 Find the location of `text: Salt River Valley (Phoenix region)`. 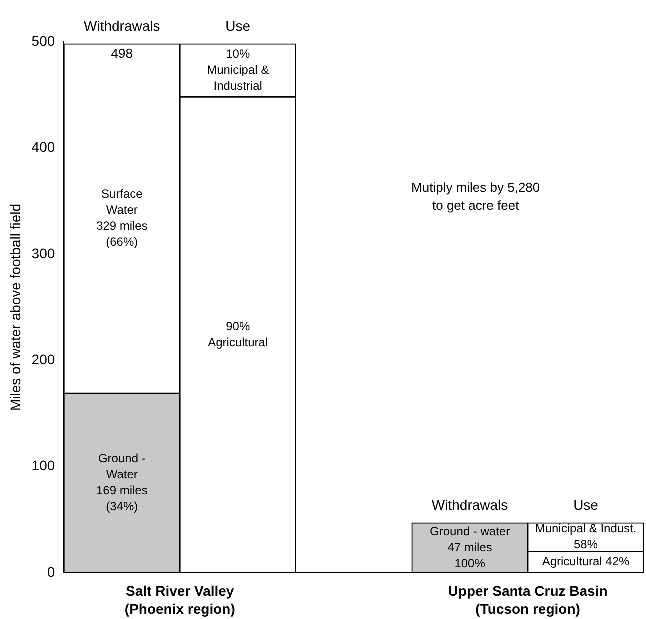

text: Salt River Valley (Phoenix region) is located at coordinates (180, 599).